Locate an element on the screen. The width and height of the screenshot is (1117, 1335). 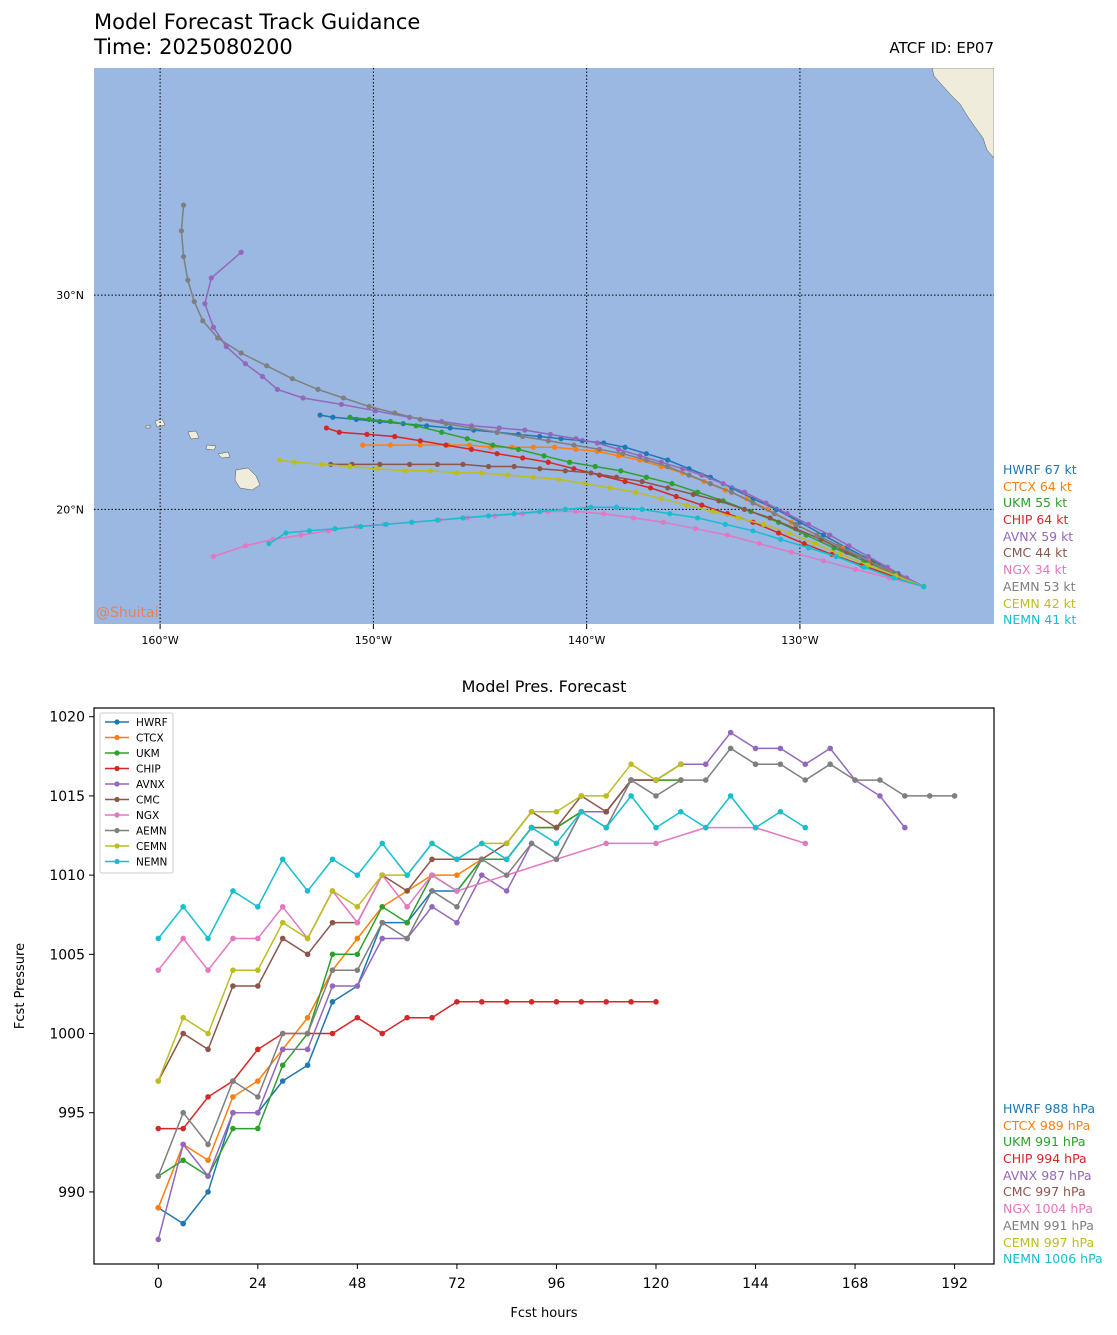
legend-label: NEMN is located at coordinates (151, 863).